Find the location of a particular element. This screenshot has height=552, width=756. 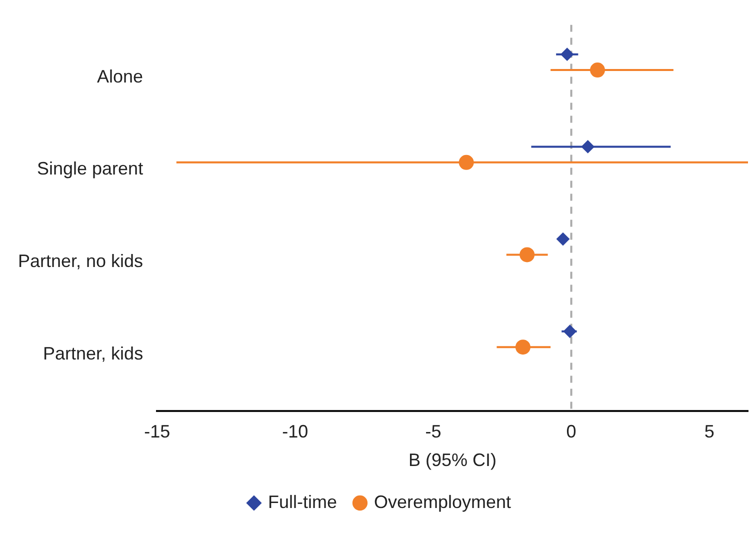

y-tick-label: Alone is located at coordinates (120, 76).